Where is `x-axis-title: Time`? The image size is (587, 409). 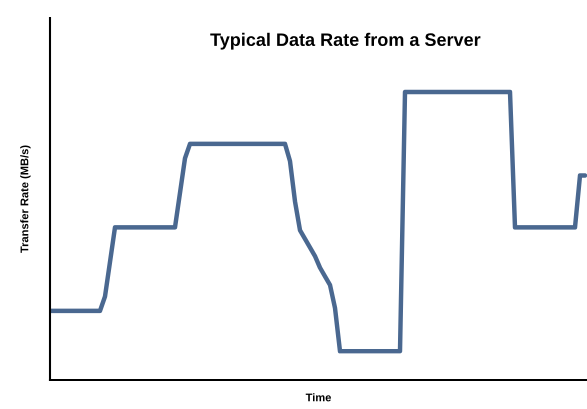
x-axis-title: Time is located at coordinates (318, 397).